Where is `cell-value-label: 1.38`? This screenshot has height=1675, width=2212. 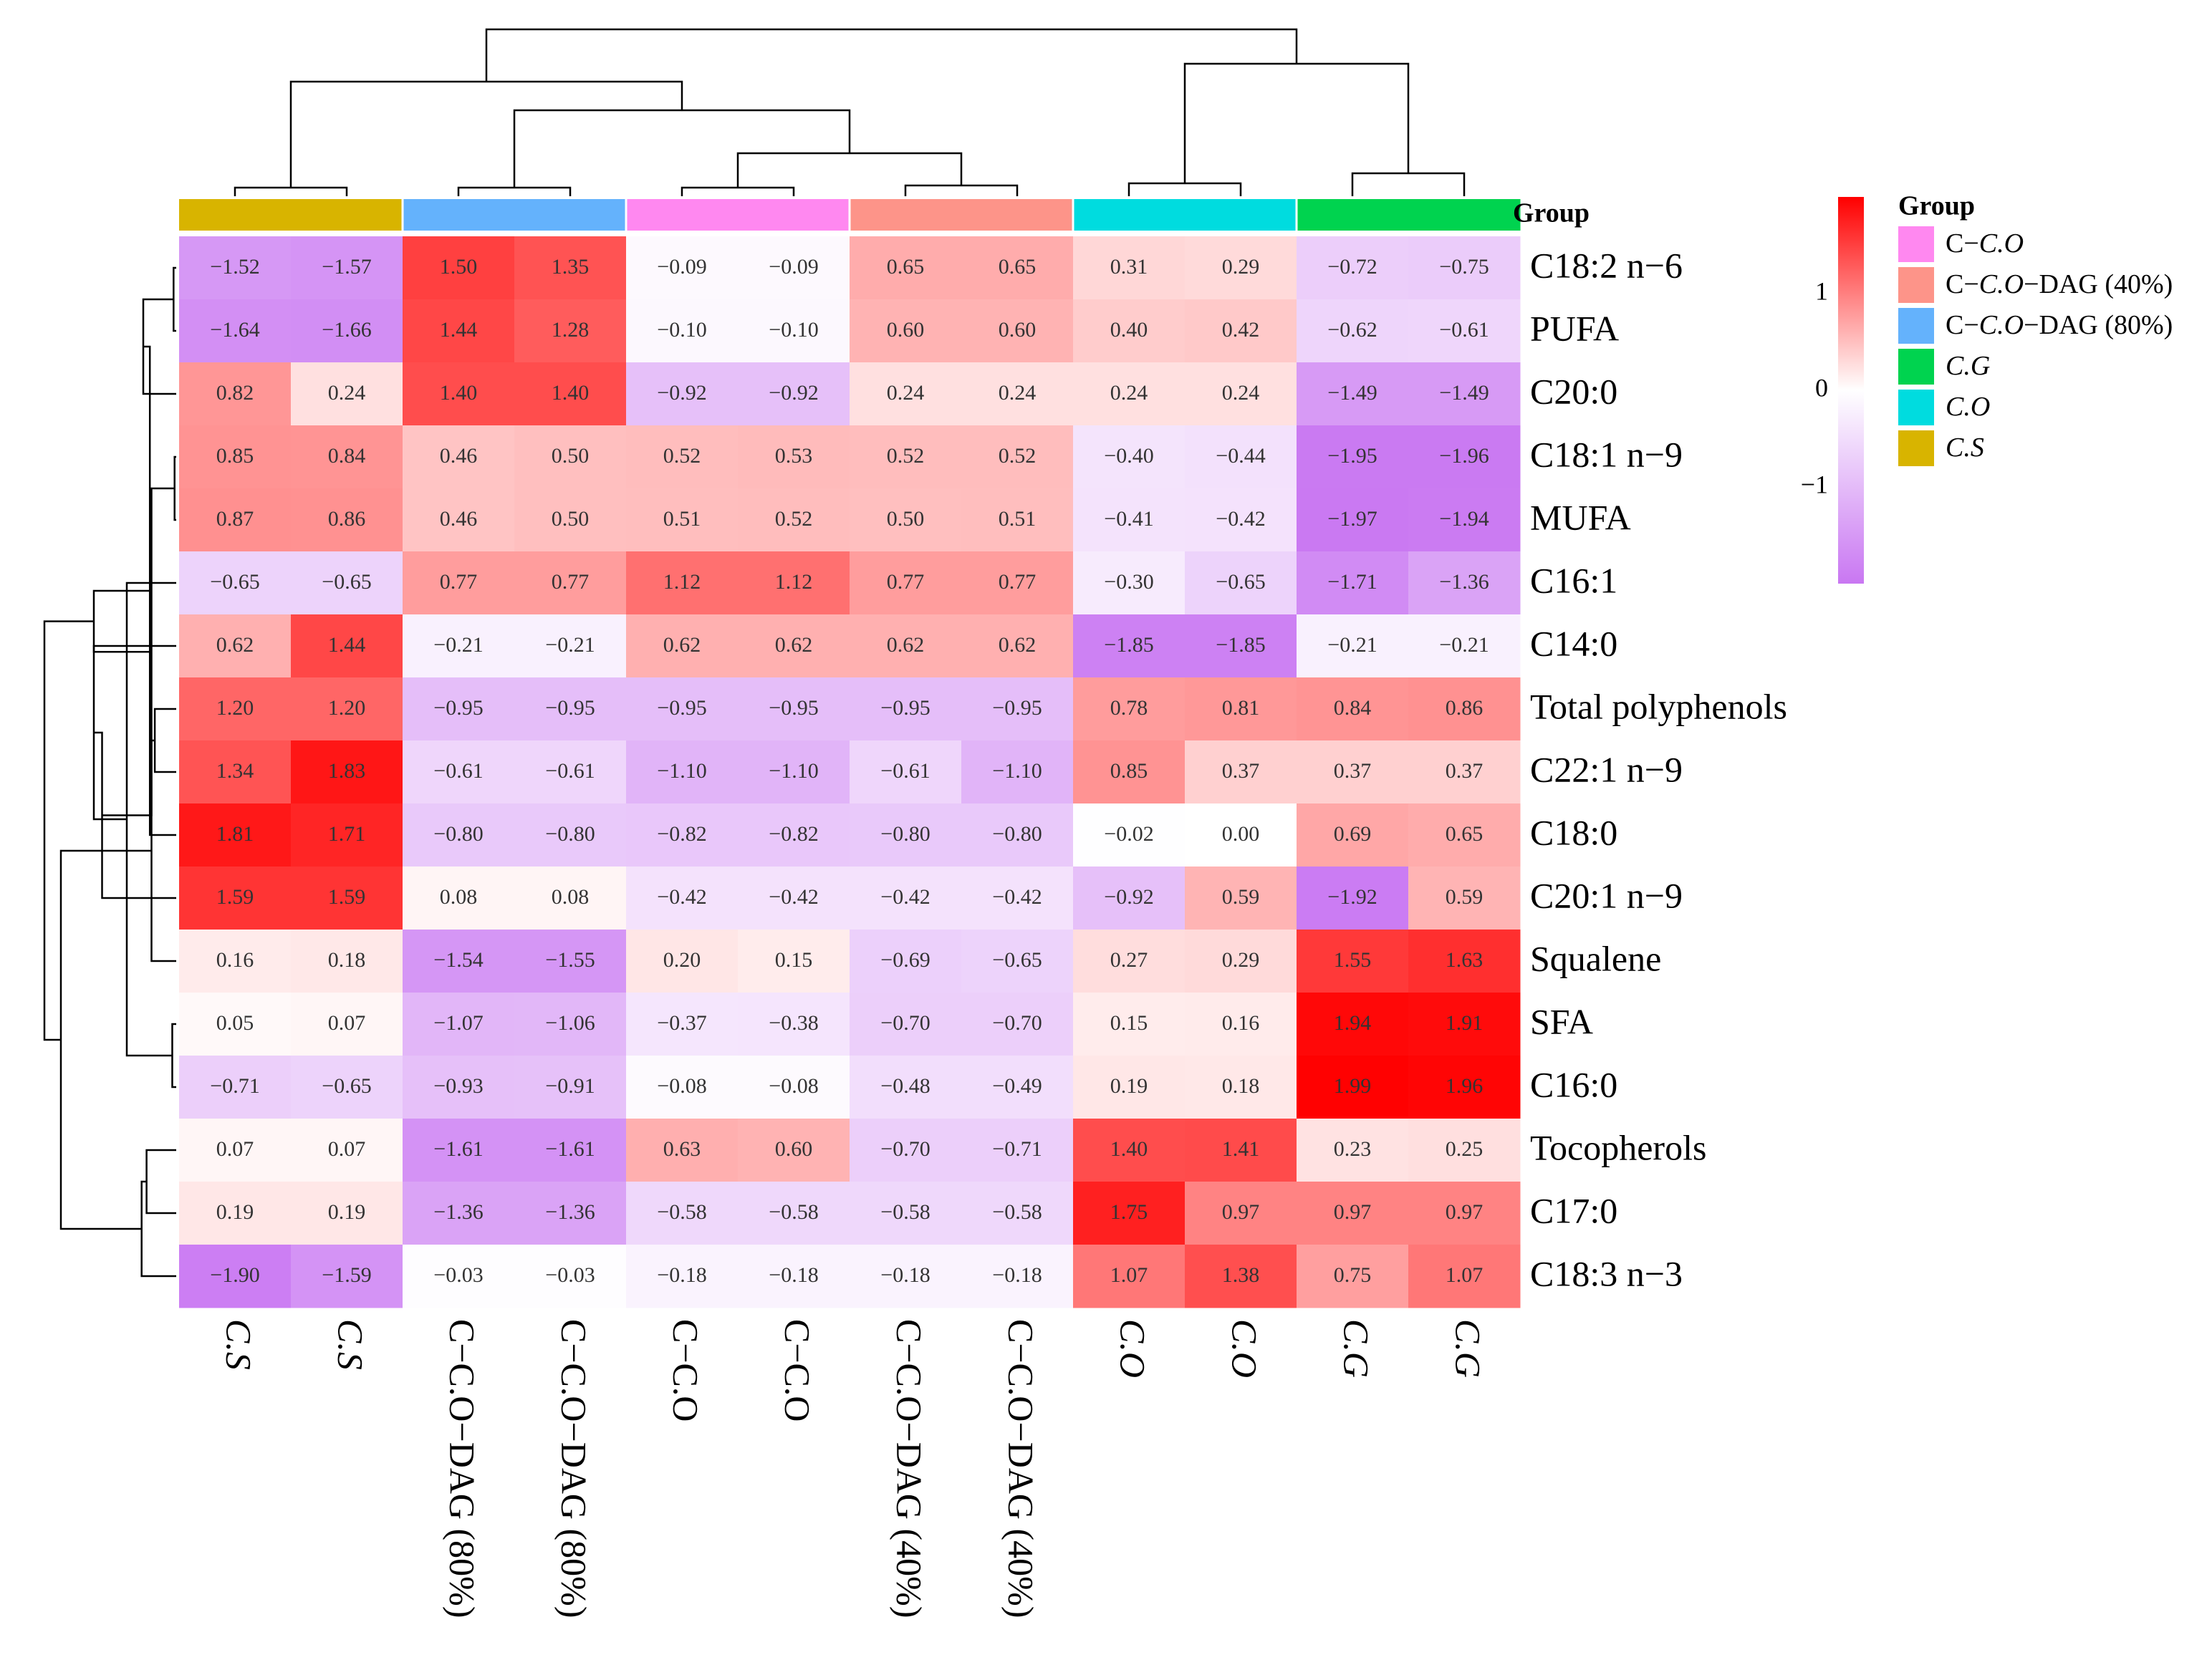
cell-value-label: 1.38 is located at coordinates (1241, 1275).